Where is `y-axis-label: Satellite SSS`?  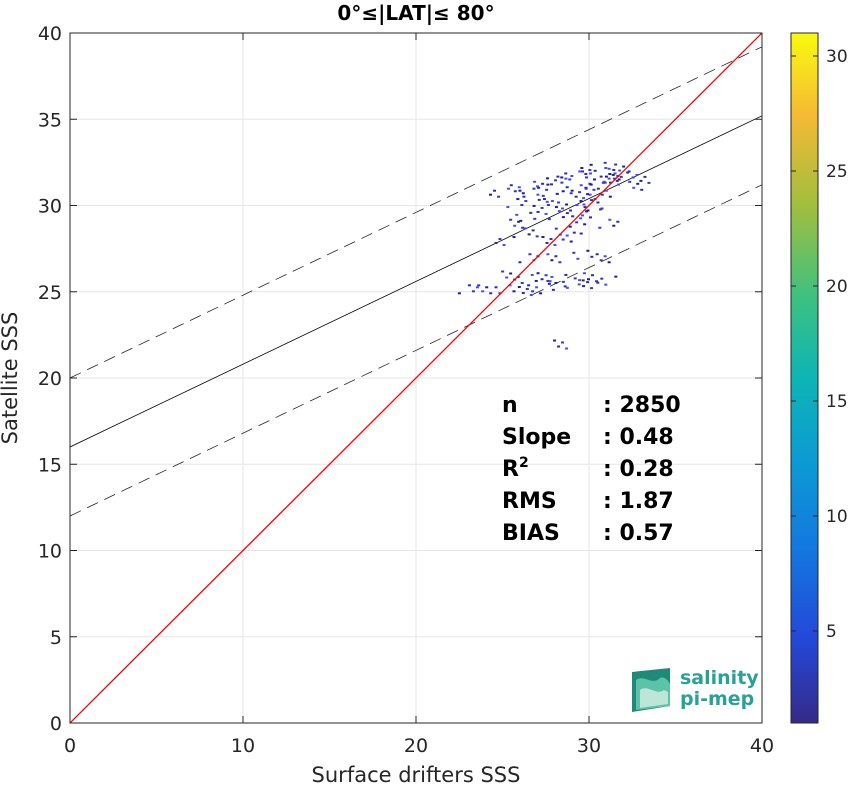
y-axis-label: Satellite SSS is located at coordinates (11, 378).